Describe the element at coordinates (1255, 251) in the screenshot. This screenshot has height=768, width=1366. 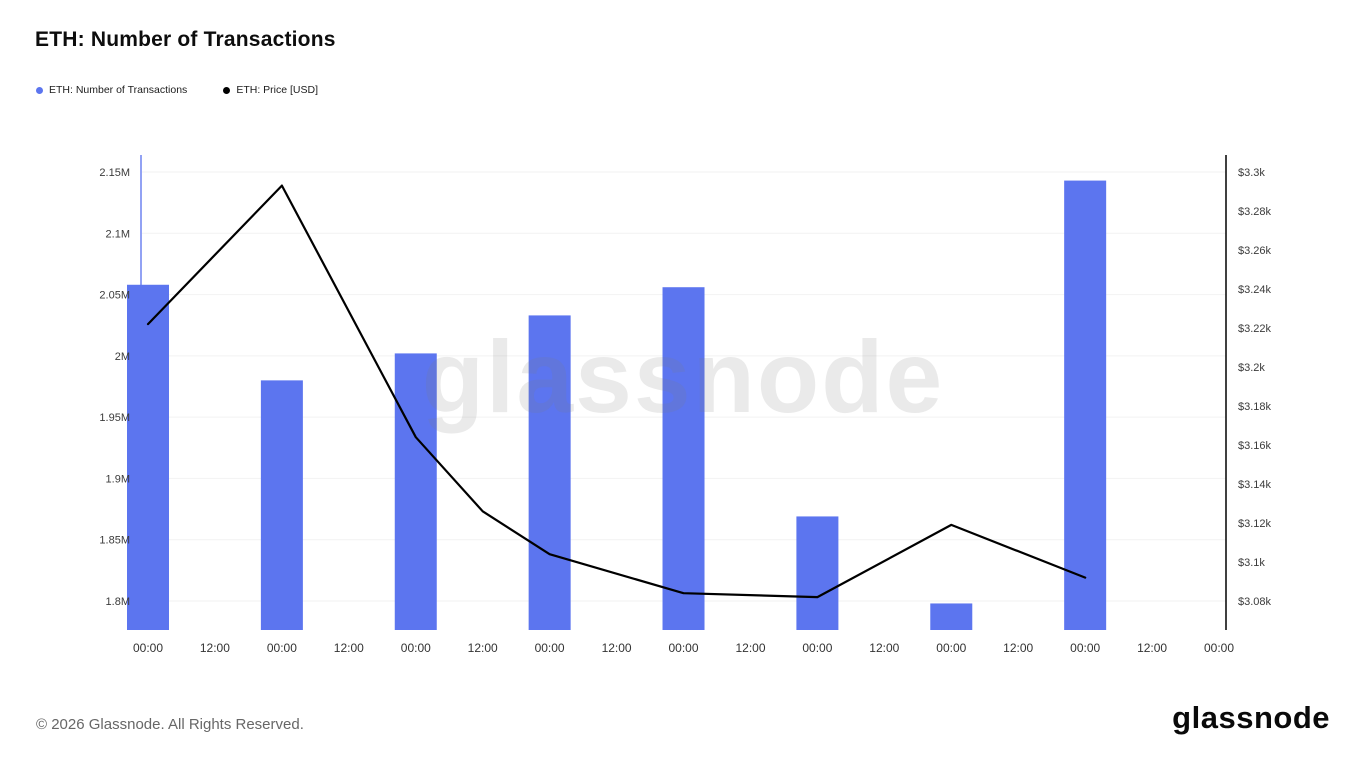
I see `right-tick-label: $3.26k` at that location.